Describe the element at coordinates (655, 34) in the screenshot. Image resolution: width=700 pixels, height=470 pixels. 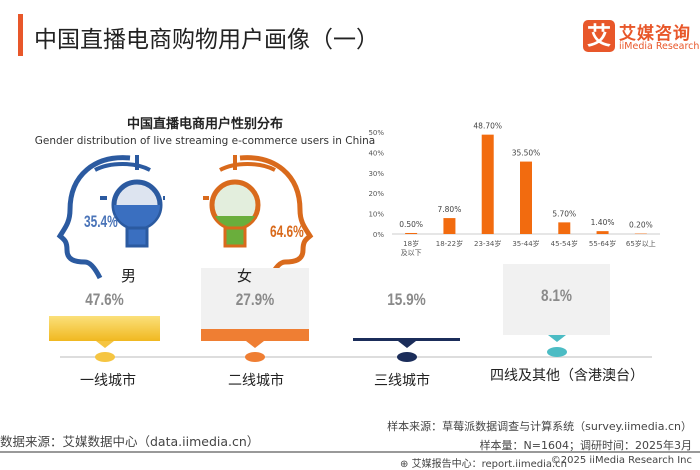
I see `logo-cn: 艾媒咨询` at that location.